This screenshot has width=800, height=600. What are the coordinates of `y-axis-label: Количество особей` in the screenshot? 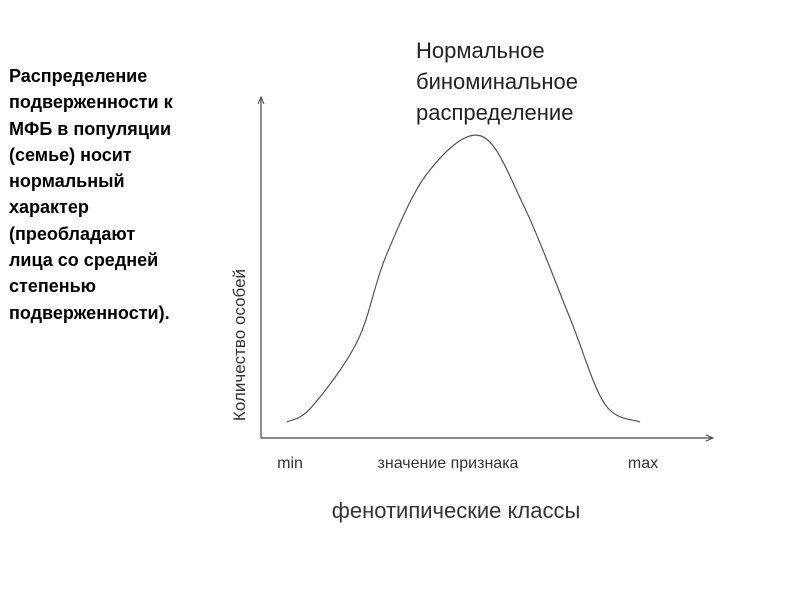 It's located at (239, 345).